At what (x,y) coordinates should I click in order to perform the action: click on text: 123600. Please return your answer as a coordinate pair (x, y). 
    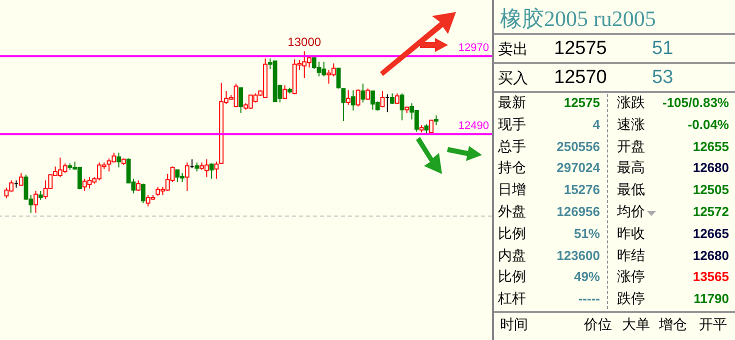
    Looking at the image, I should click on (578, 255).